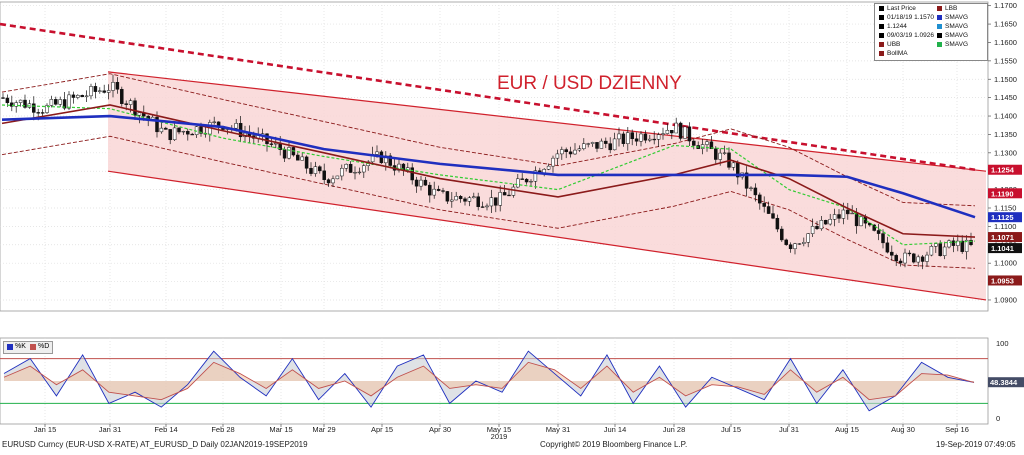 The width and height of the screenshot is (1024, 455). Describe the element at coordinates (1005, 208) in the screenshot. I see `y-tick-label: 1.1150` at that location.